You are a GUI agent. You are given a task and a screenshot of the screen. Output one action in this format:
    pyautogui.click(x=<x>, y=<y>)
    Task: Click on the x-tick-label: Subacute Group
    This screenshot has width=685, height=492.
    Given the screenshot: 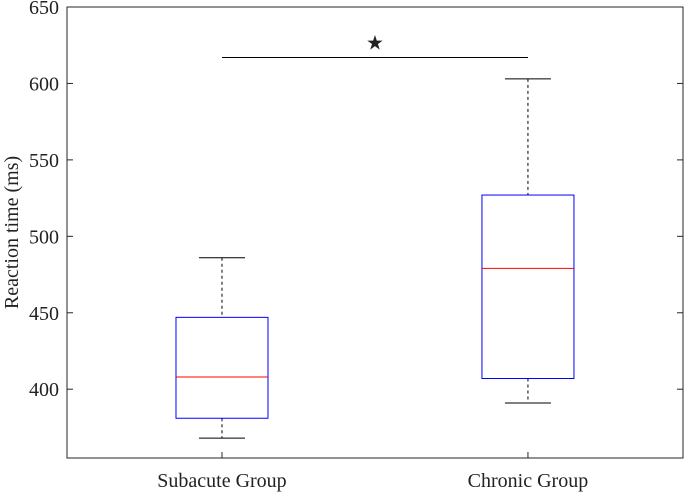 What is the action you would take?
    pyautogui.click(x=221, y=481)
    